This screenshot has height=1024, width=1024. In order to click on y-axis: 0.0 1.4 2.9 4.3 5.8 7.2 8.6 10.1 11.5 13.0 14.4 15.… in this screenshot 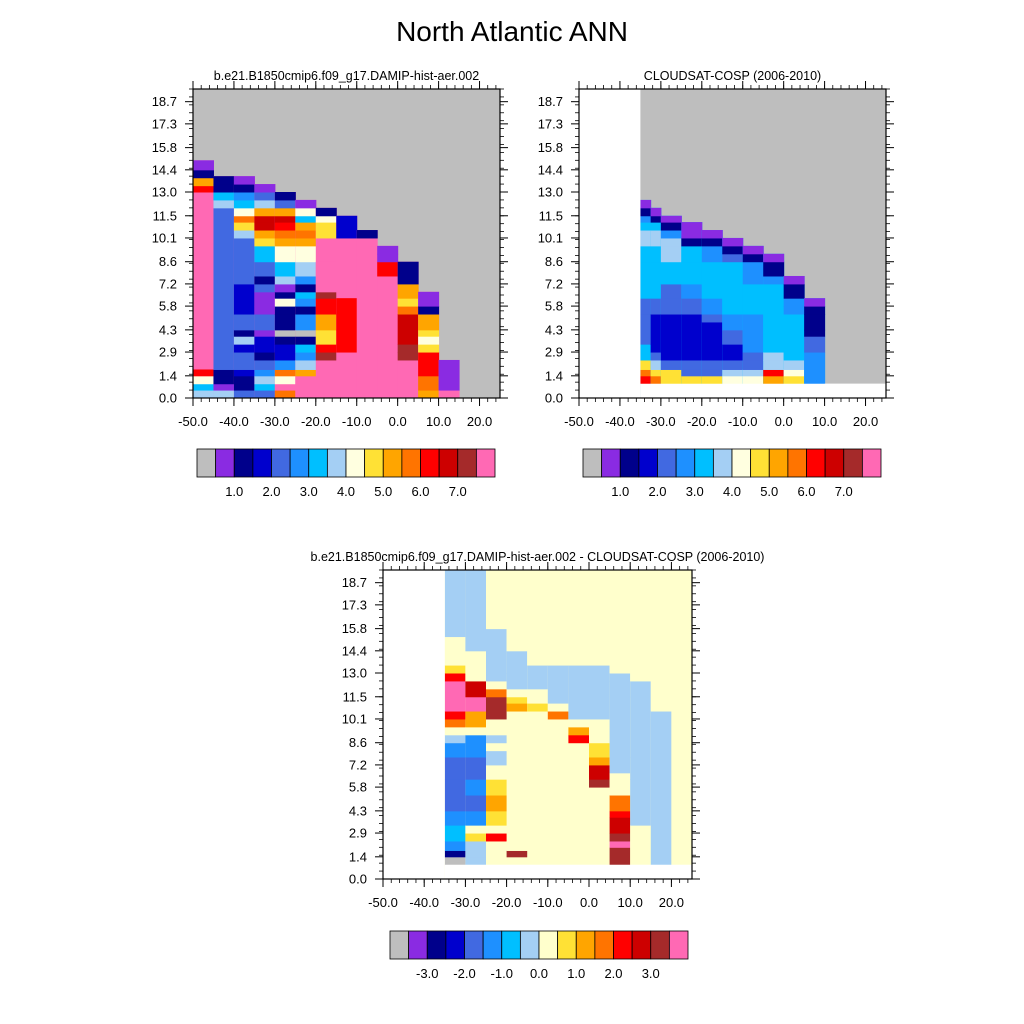, I will do `click(716, 247)`.